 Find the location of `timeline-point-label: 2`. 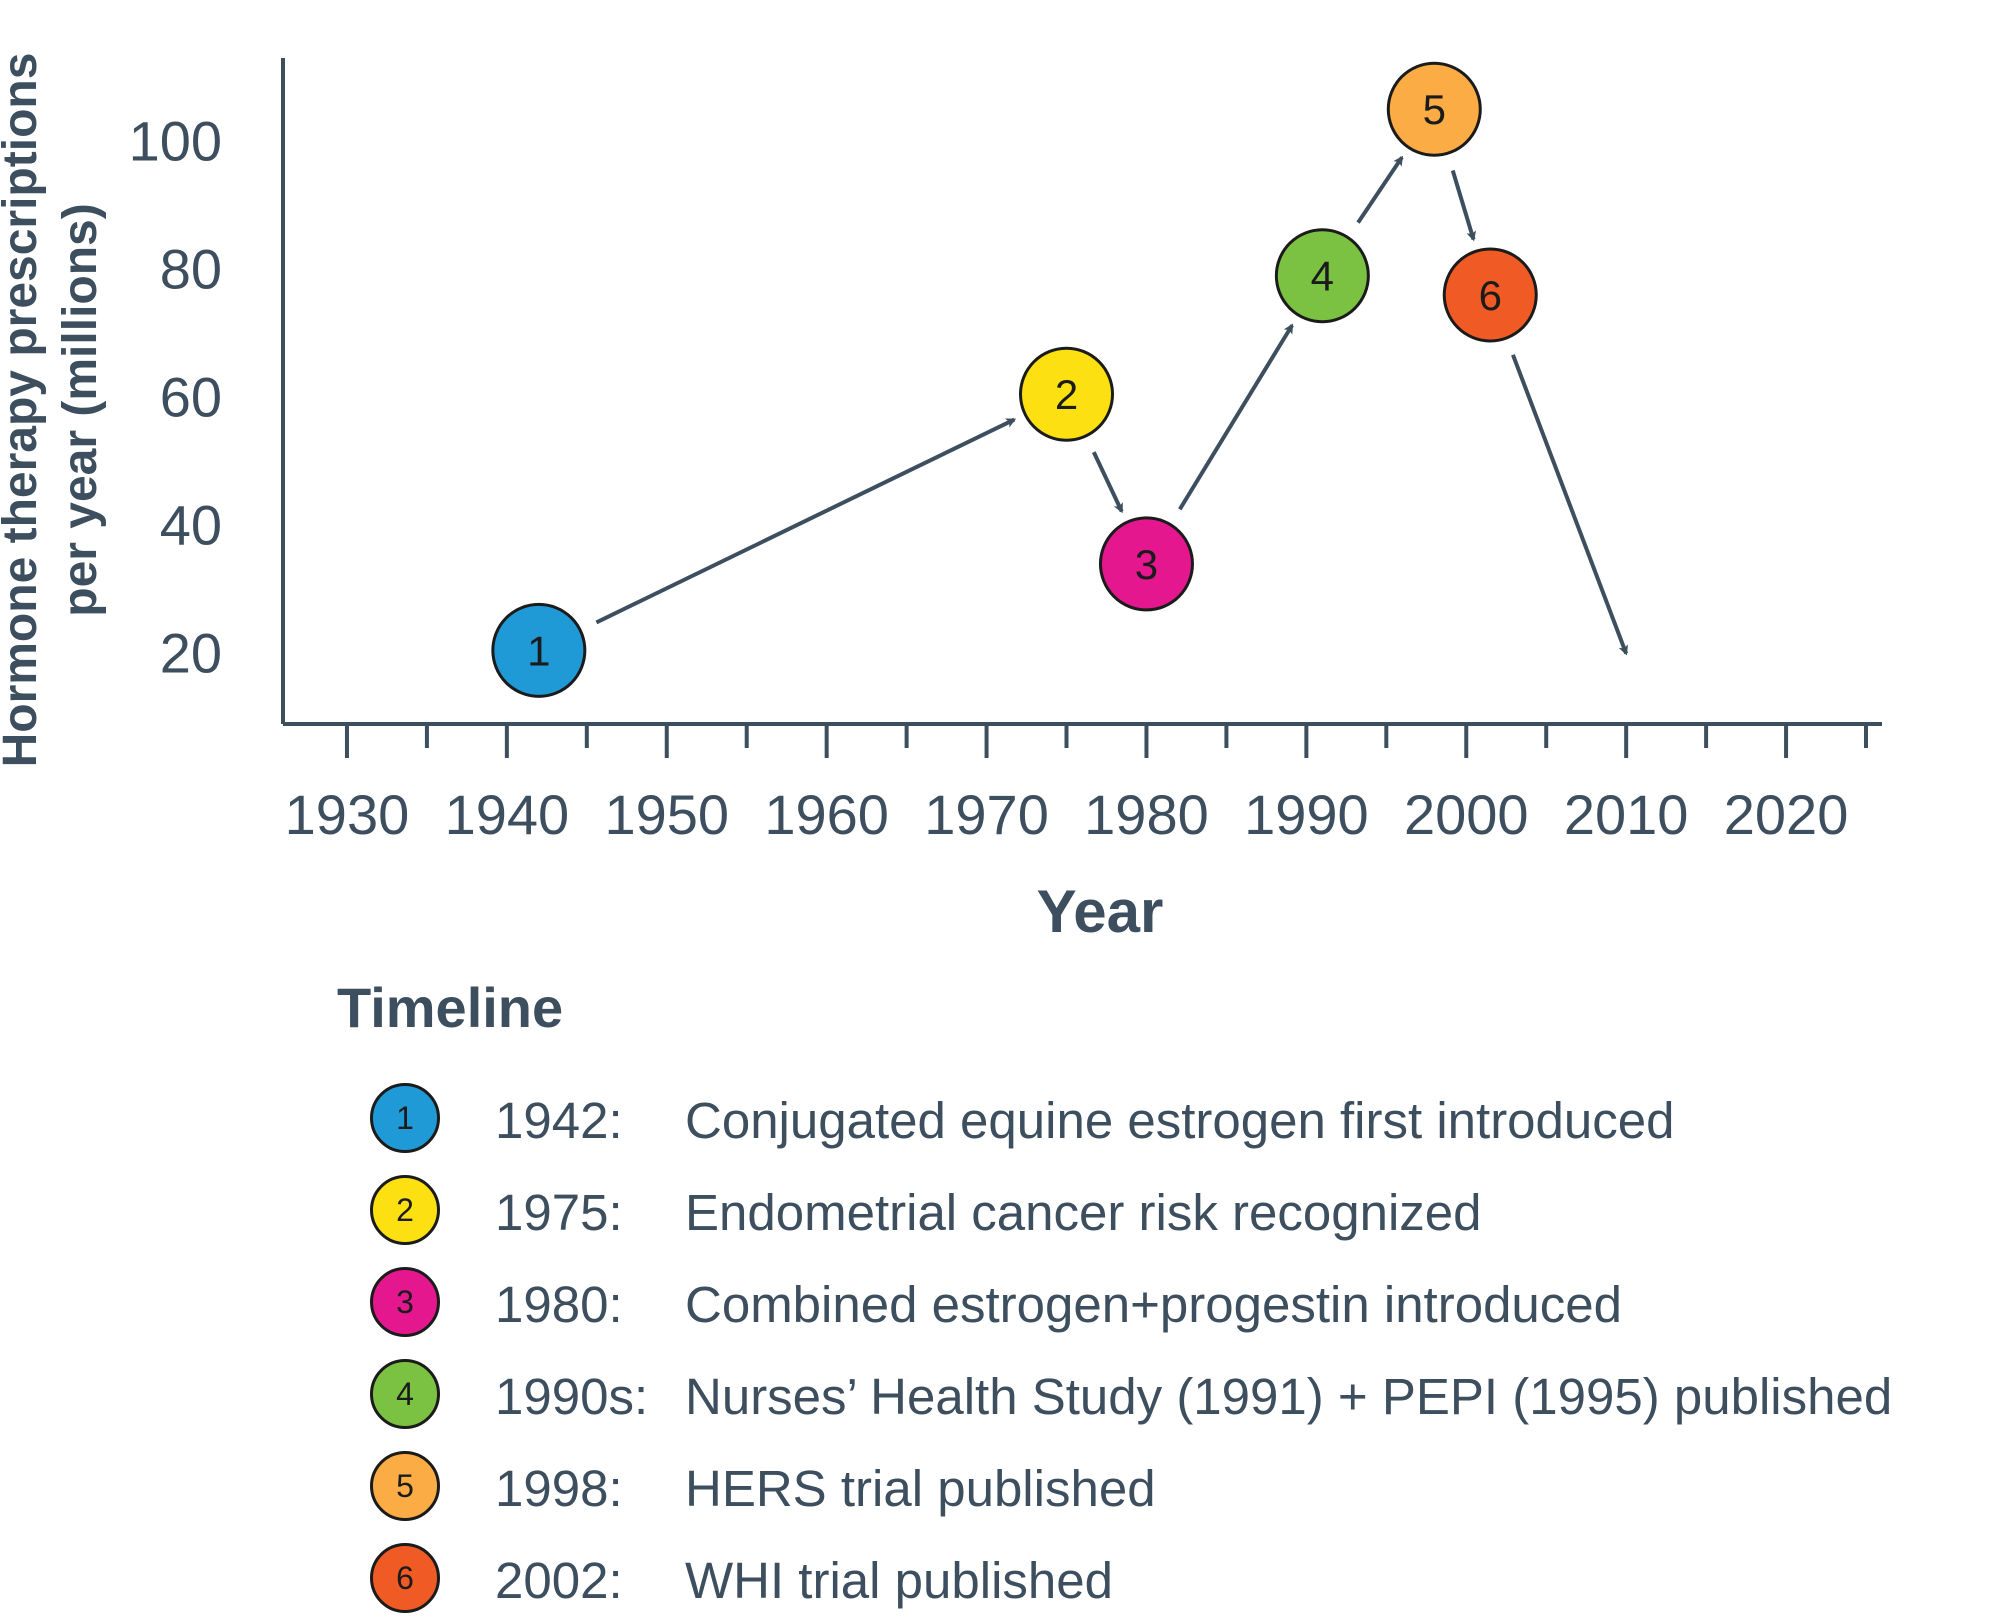

timeline-point-label: 2 is located at coordinates (1066, 394).